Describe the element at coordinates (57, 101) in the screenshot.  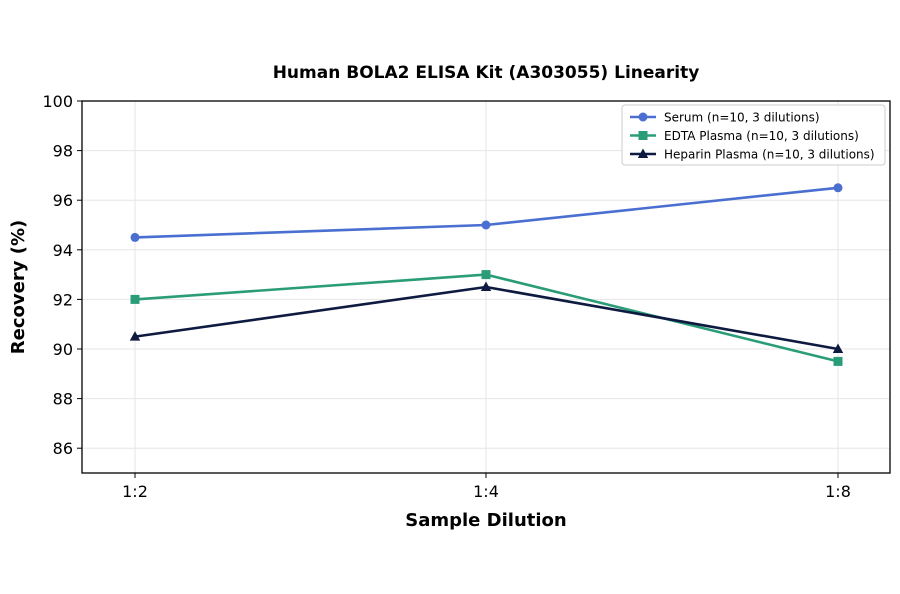
I see `y-tick-label: 100` at that location.